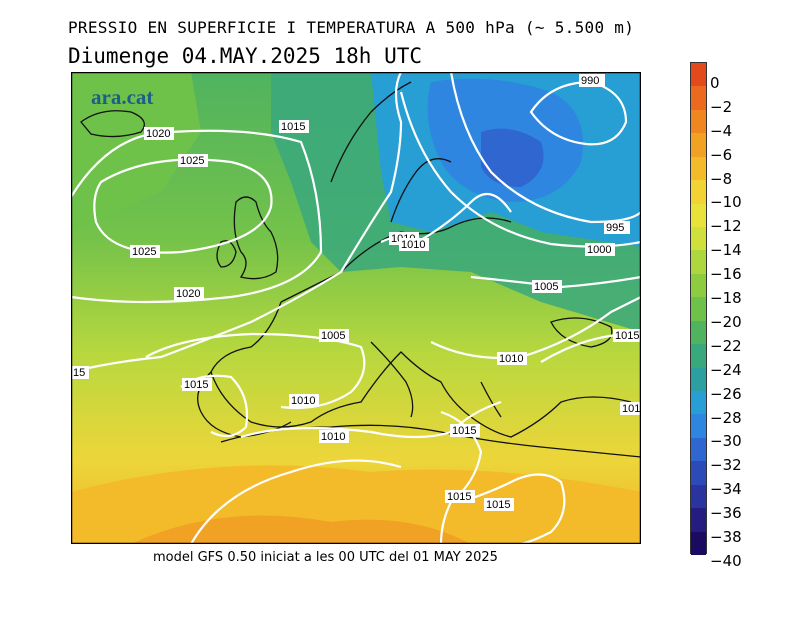 The width and height of the screenshot is (800, 617). Describe the element at coordinates (726, 489) in the screenshot. I see `colorbar-label: −34` at that location.